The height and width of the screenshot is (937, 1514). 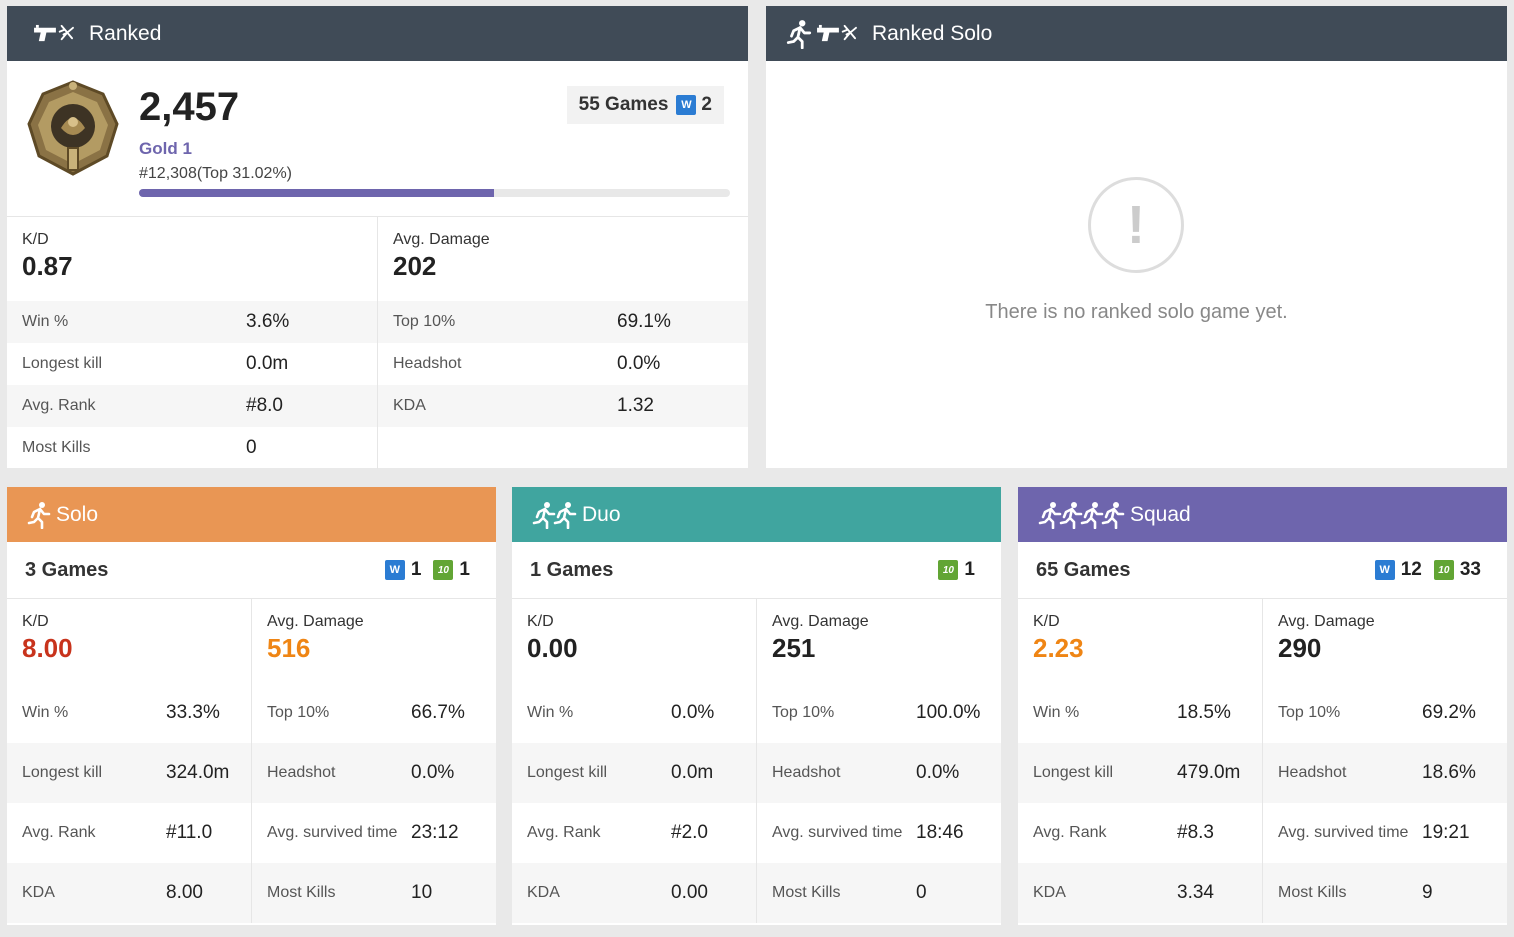 I want to click on kd-value: 0.87, so click(x=47, y=266).